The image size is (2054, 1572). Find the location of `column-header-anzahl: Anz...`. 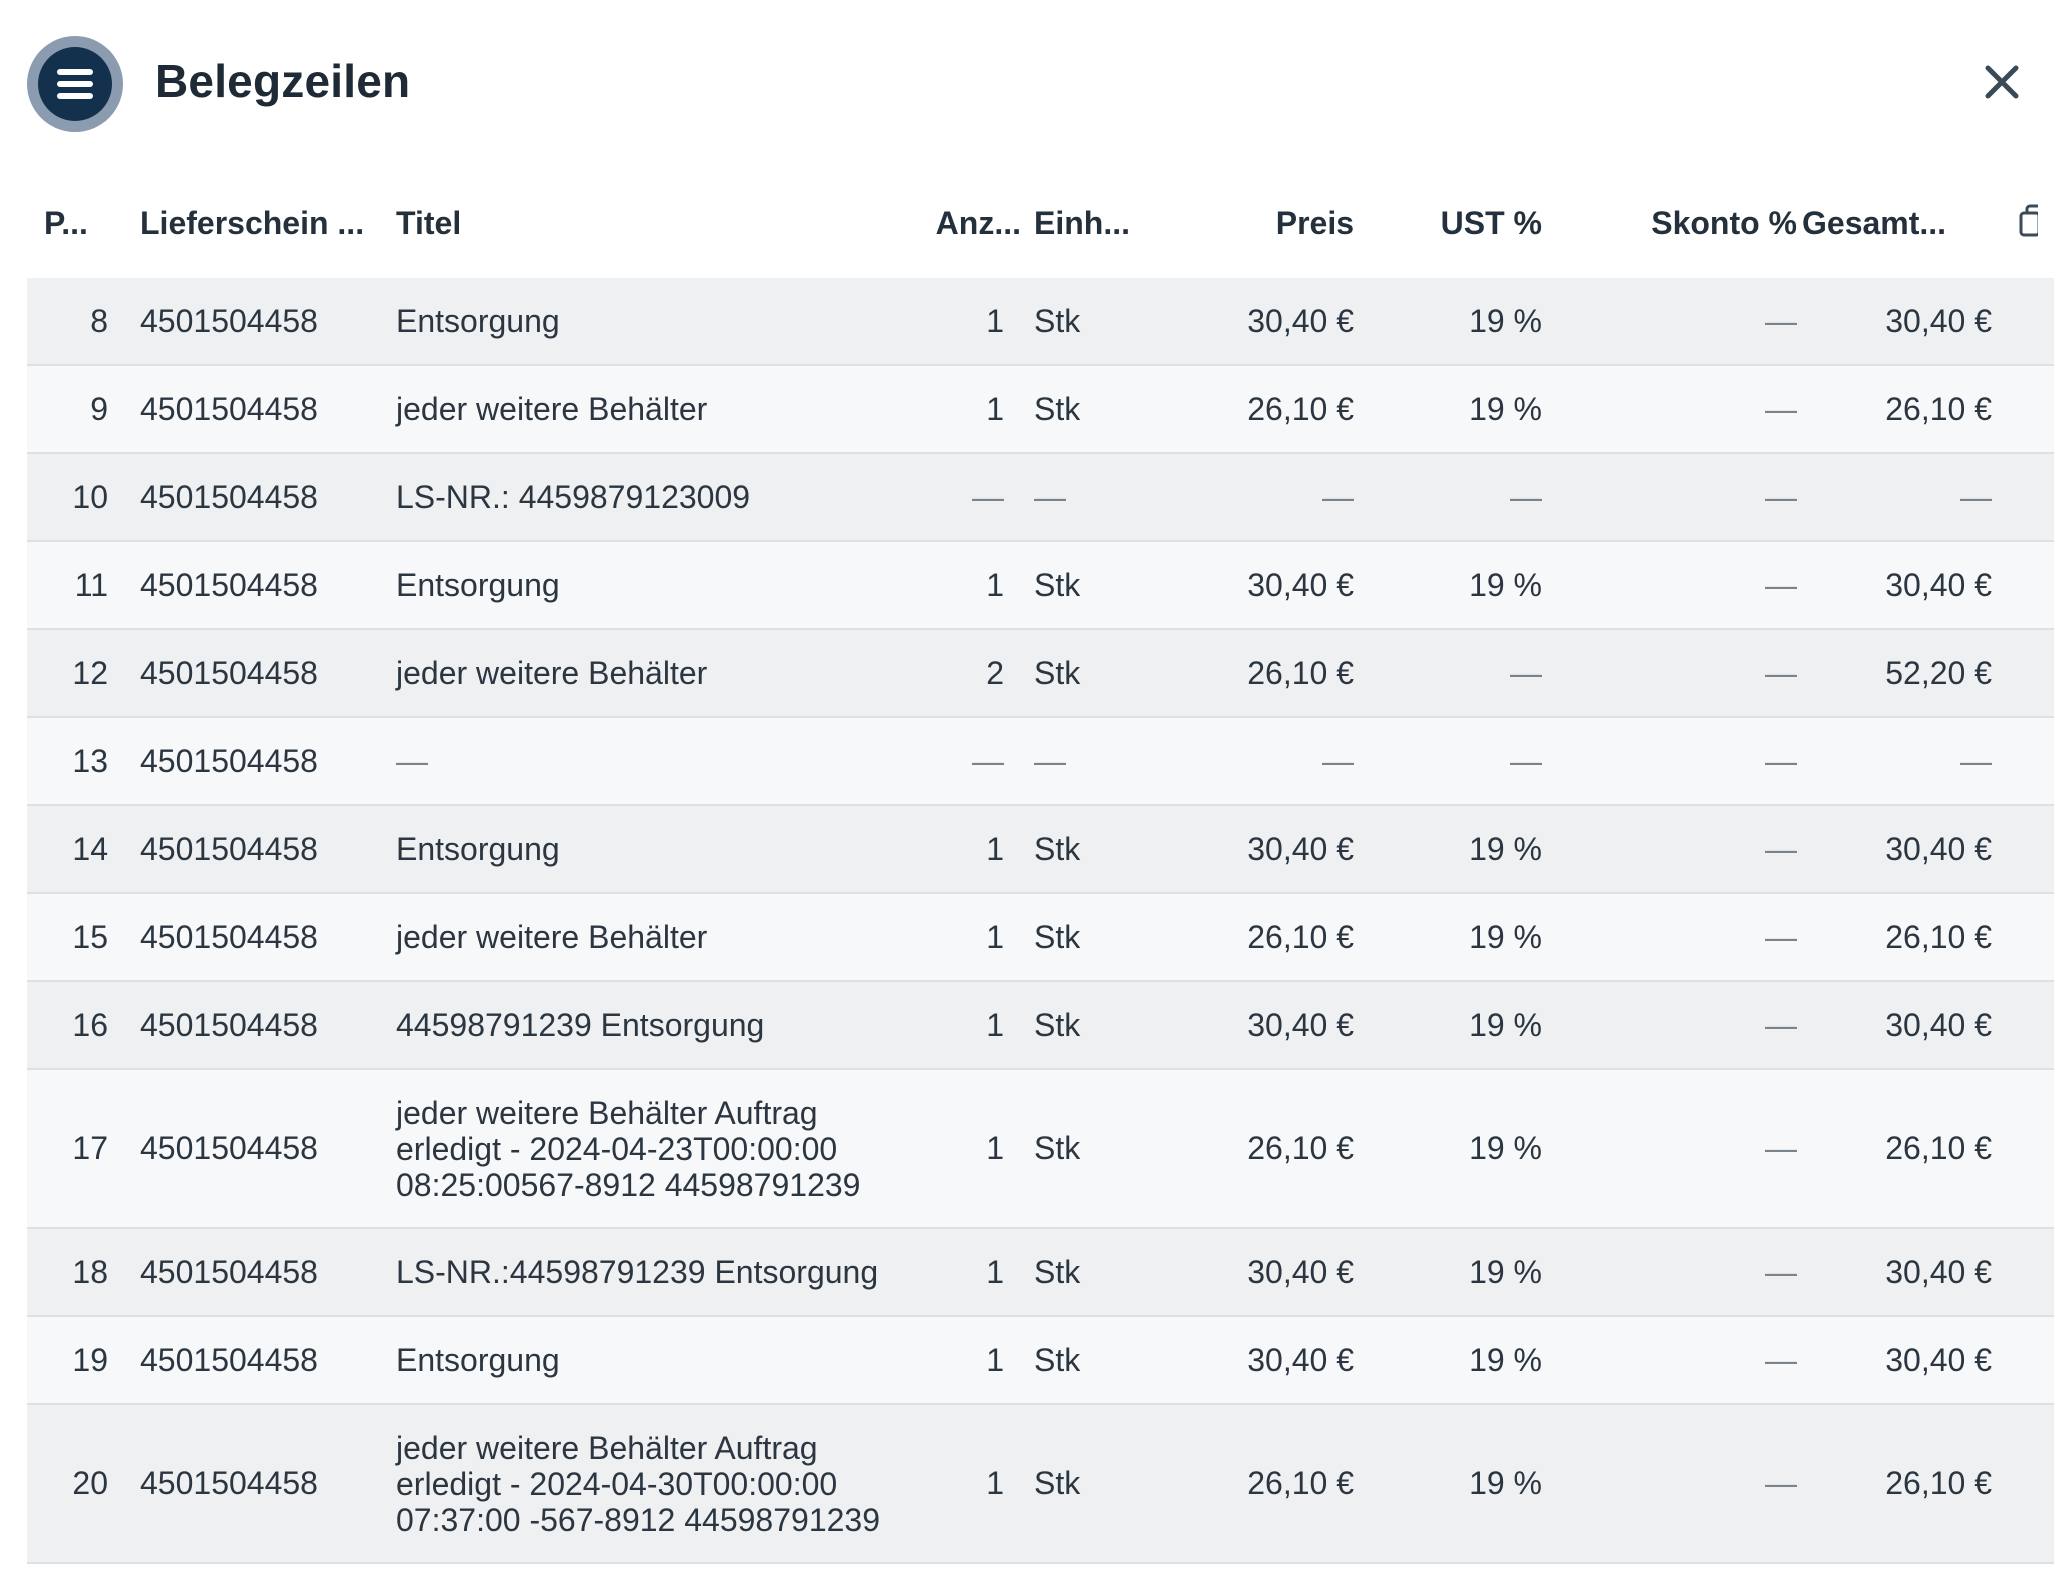

column-header-anzahl: Anz... is located at coordinates (978, 223).